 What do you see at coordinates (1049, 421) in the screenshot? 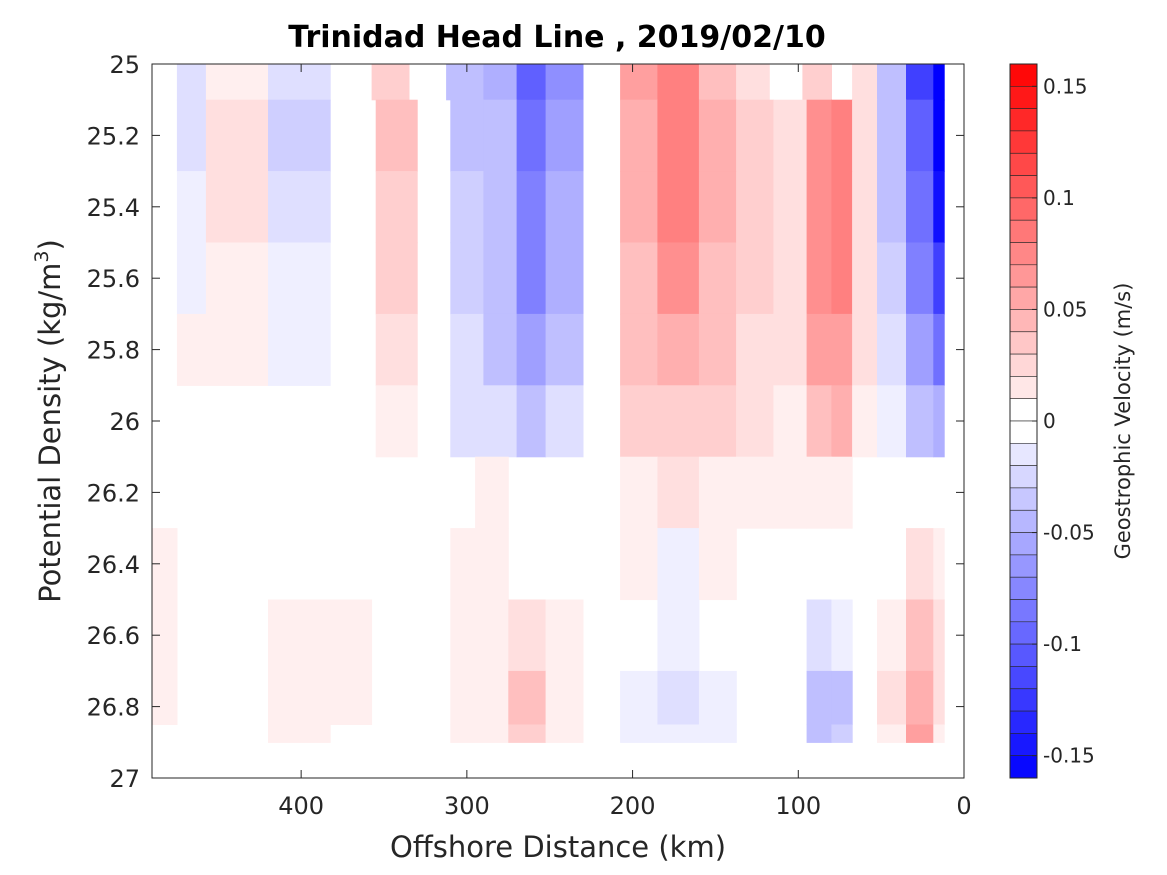
I see `colorbar-tick-label: 0` at bounding box center [1049, 421].